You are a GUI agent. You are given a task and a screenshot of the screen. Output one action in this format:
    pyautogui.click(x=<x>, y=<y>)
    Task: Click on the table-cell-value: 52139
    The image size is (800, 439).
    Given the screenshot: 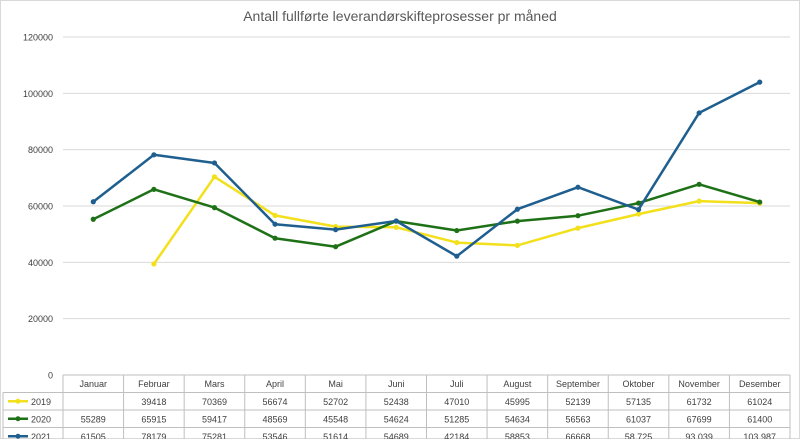 What is the action you would take?
    pyautogui.click(x=577, y=402)
    